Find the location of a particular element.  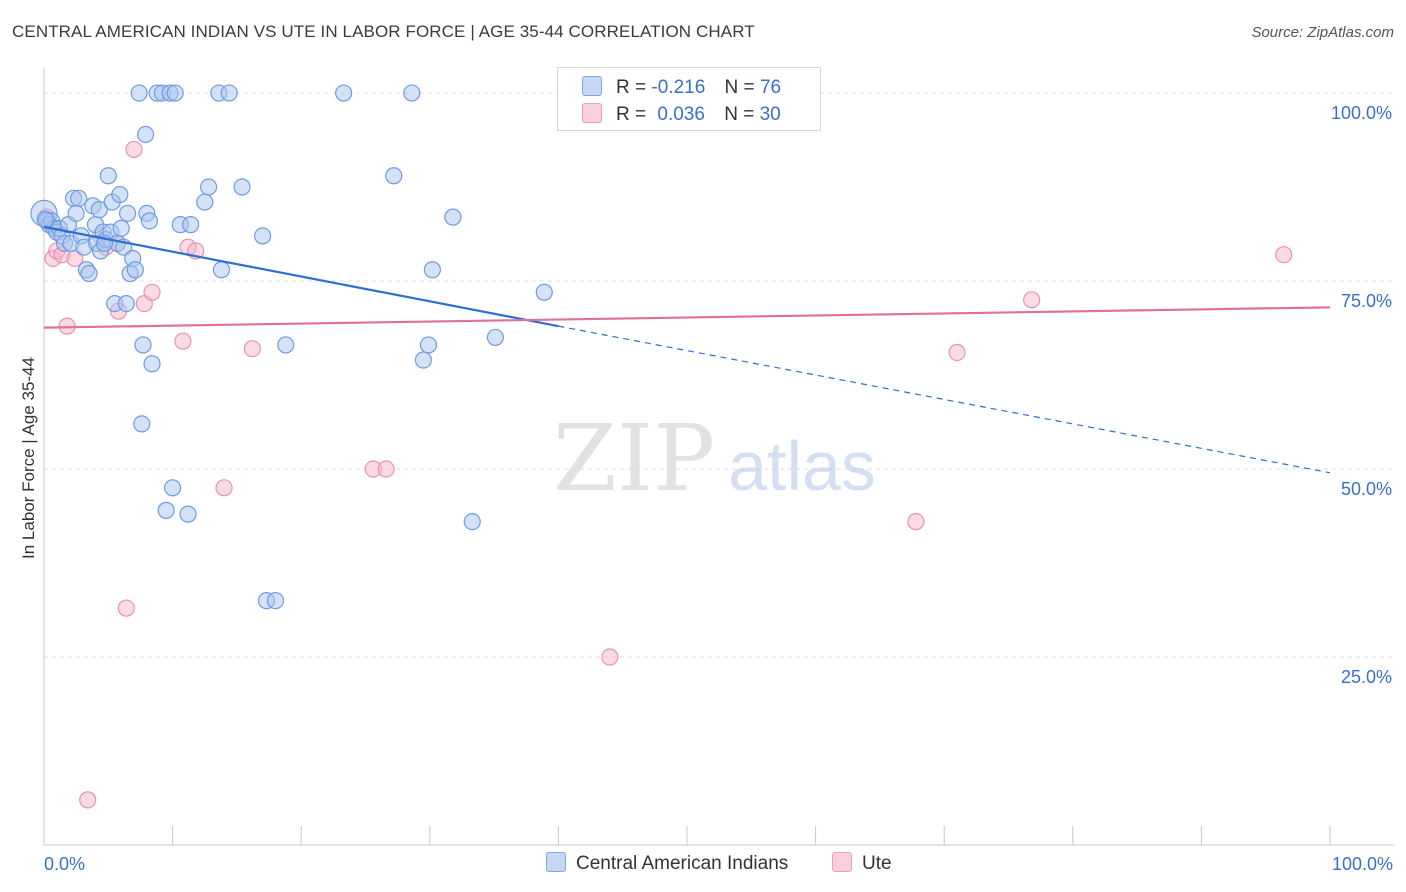

trend-line-ute is located at coordinates (687, 317).